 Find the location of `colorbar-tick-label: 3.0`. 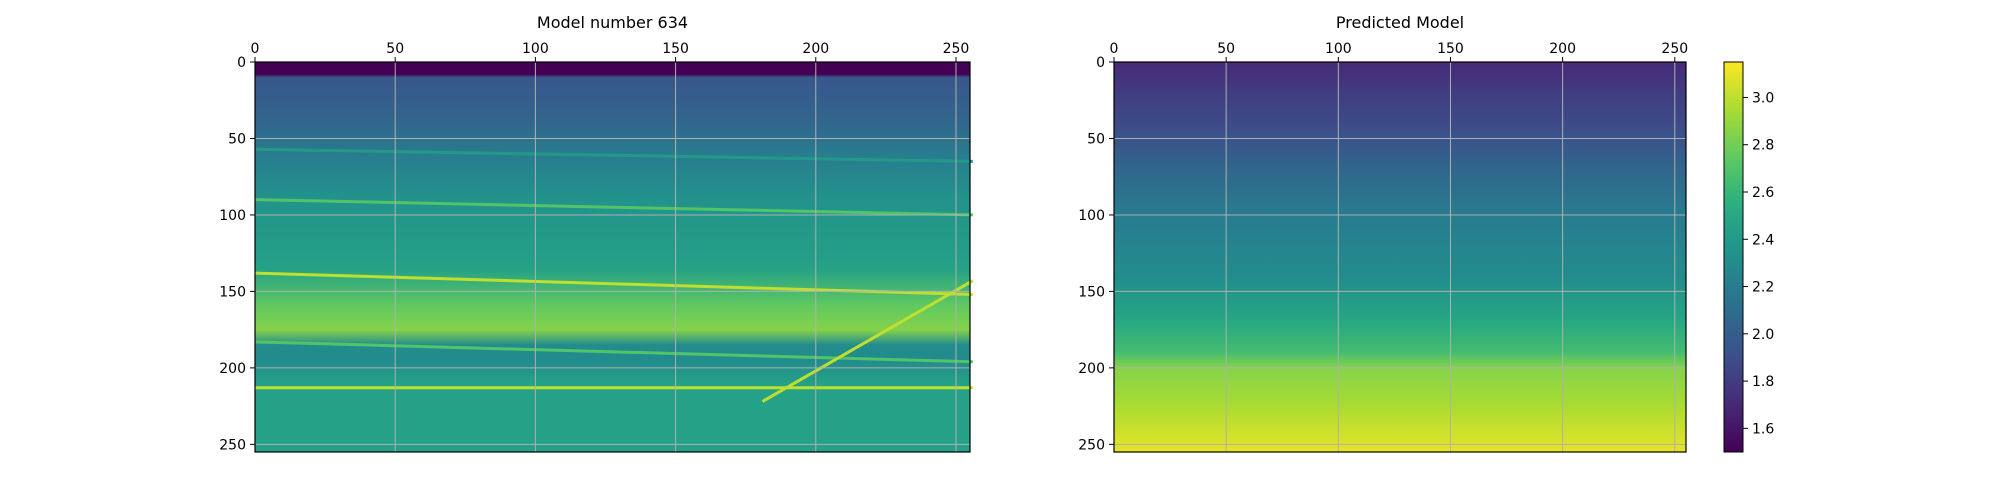

colorbar-tick-label: 3.0 is located at coordinates (1763, 98).